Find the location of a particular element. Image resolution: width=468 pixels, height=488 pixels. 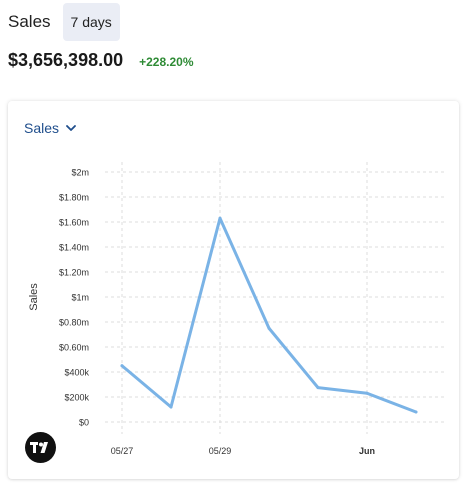

sales-summary: $3,656,398.00 +228.20% is located at coordinates (101, 60).